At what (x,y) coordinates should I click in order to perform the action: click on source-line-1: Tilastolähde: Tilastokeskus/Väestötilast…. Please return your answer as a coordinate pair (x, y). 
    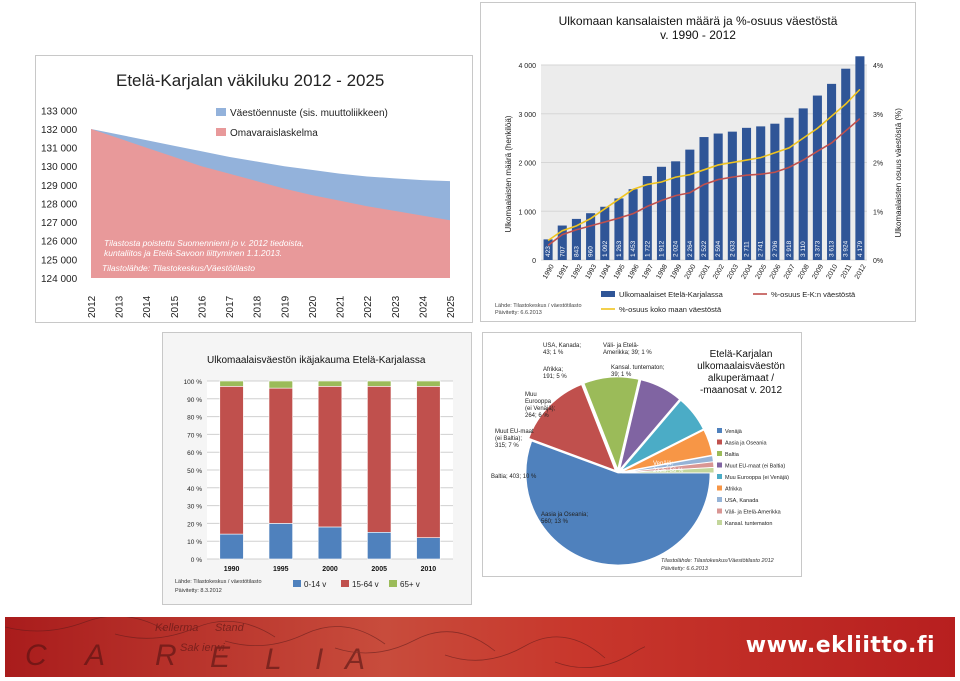
    Looking at the image, I should click on (717, 561).